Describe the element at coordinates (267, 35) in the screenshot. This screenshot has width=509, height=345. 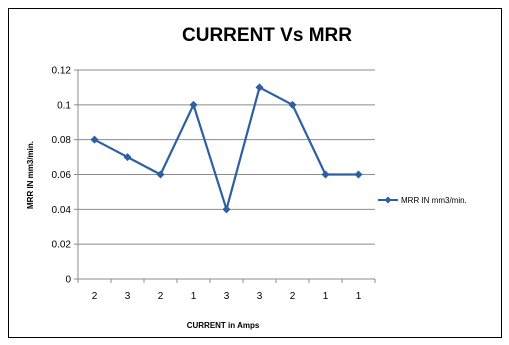
I see `chart-title: CURRENT Vs MRR` at that location.